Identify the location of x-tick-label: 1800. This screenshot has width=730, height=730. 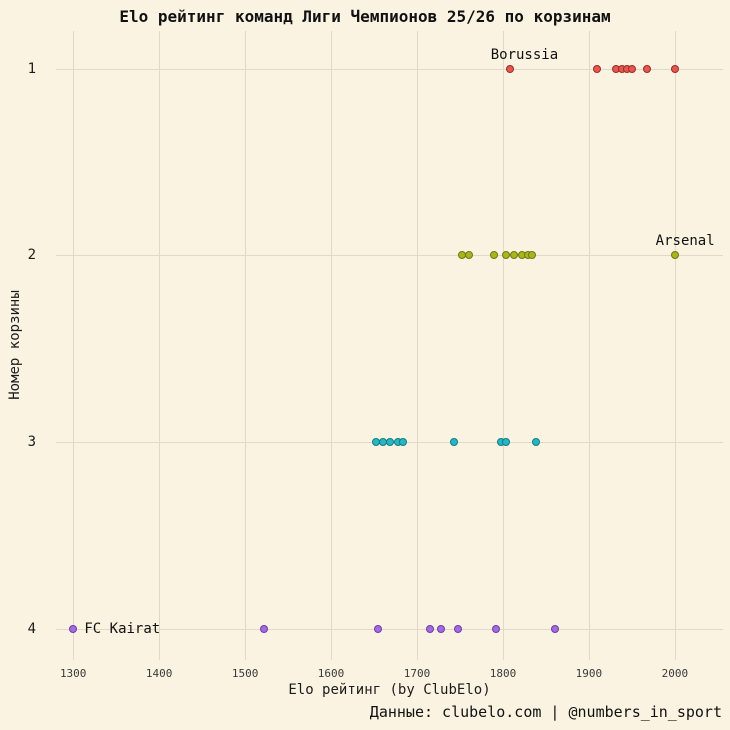
(503, 673).